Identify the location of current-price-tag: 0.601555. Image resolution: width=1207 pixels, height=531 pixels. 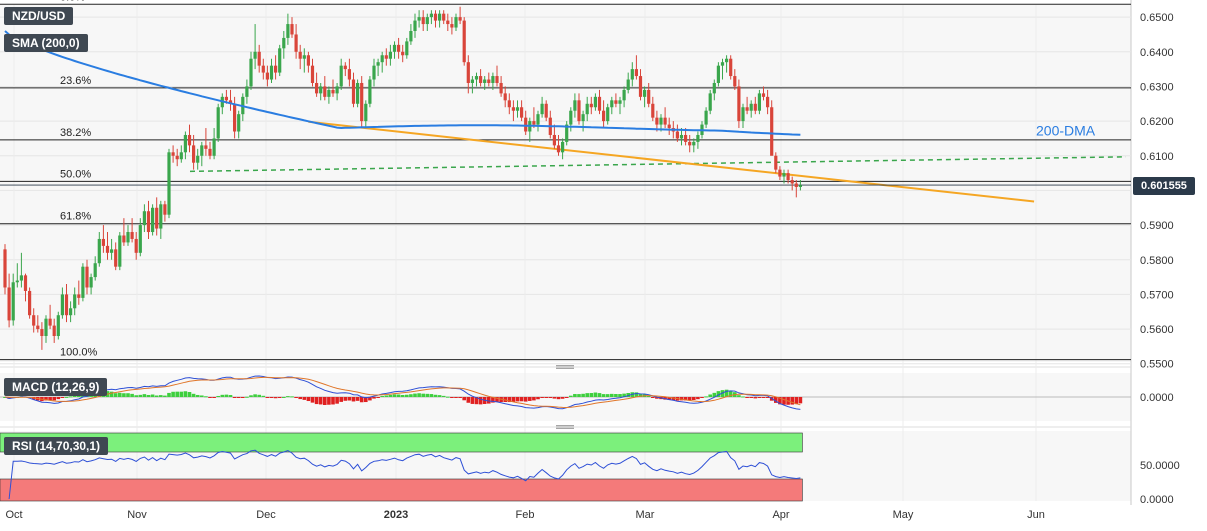
(1164, 186).